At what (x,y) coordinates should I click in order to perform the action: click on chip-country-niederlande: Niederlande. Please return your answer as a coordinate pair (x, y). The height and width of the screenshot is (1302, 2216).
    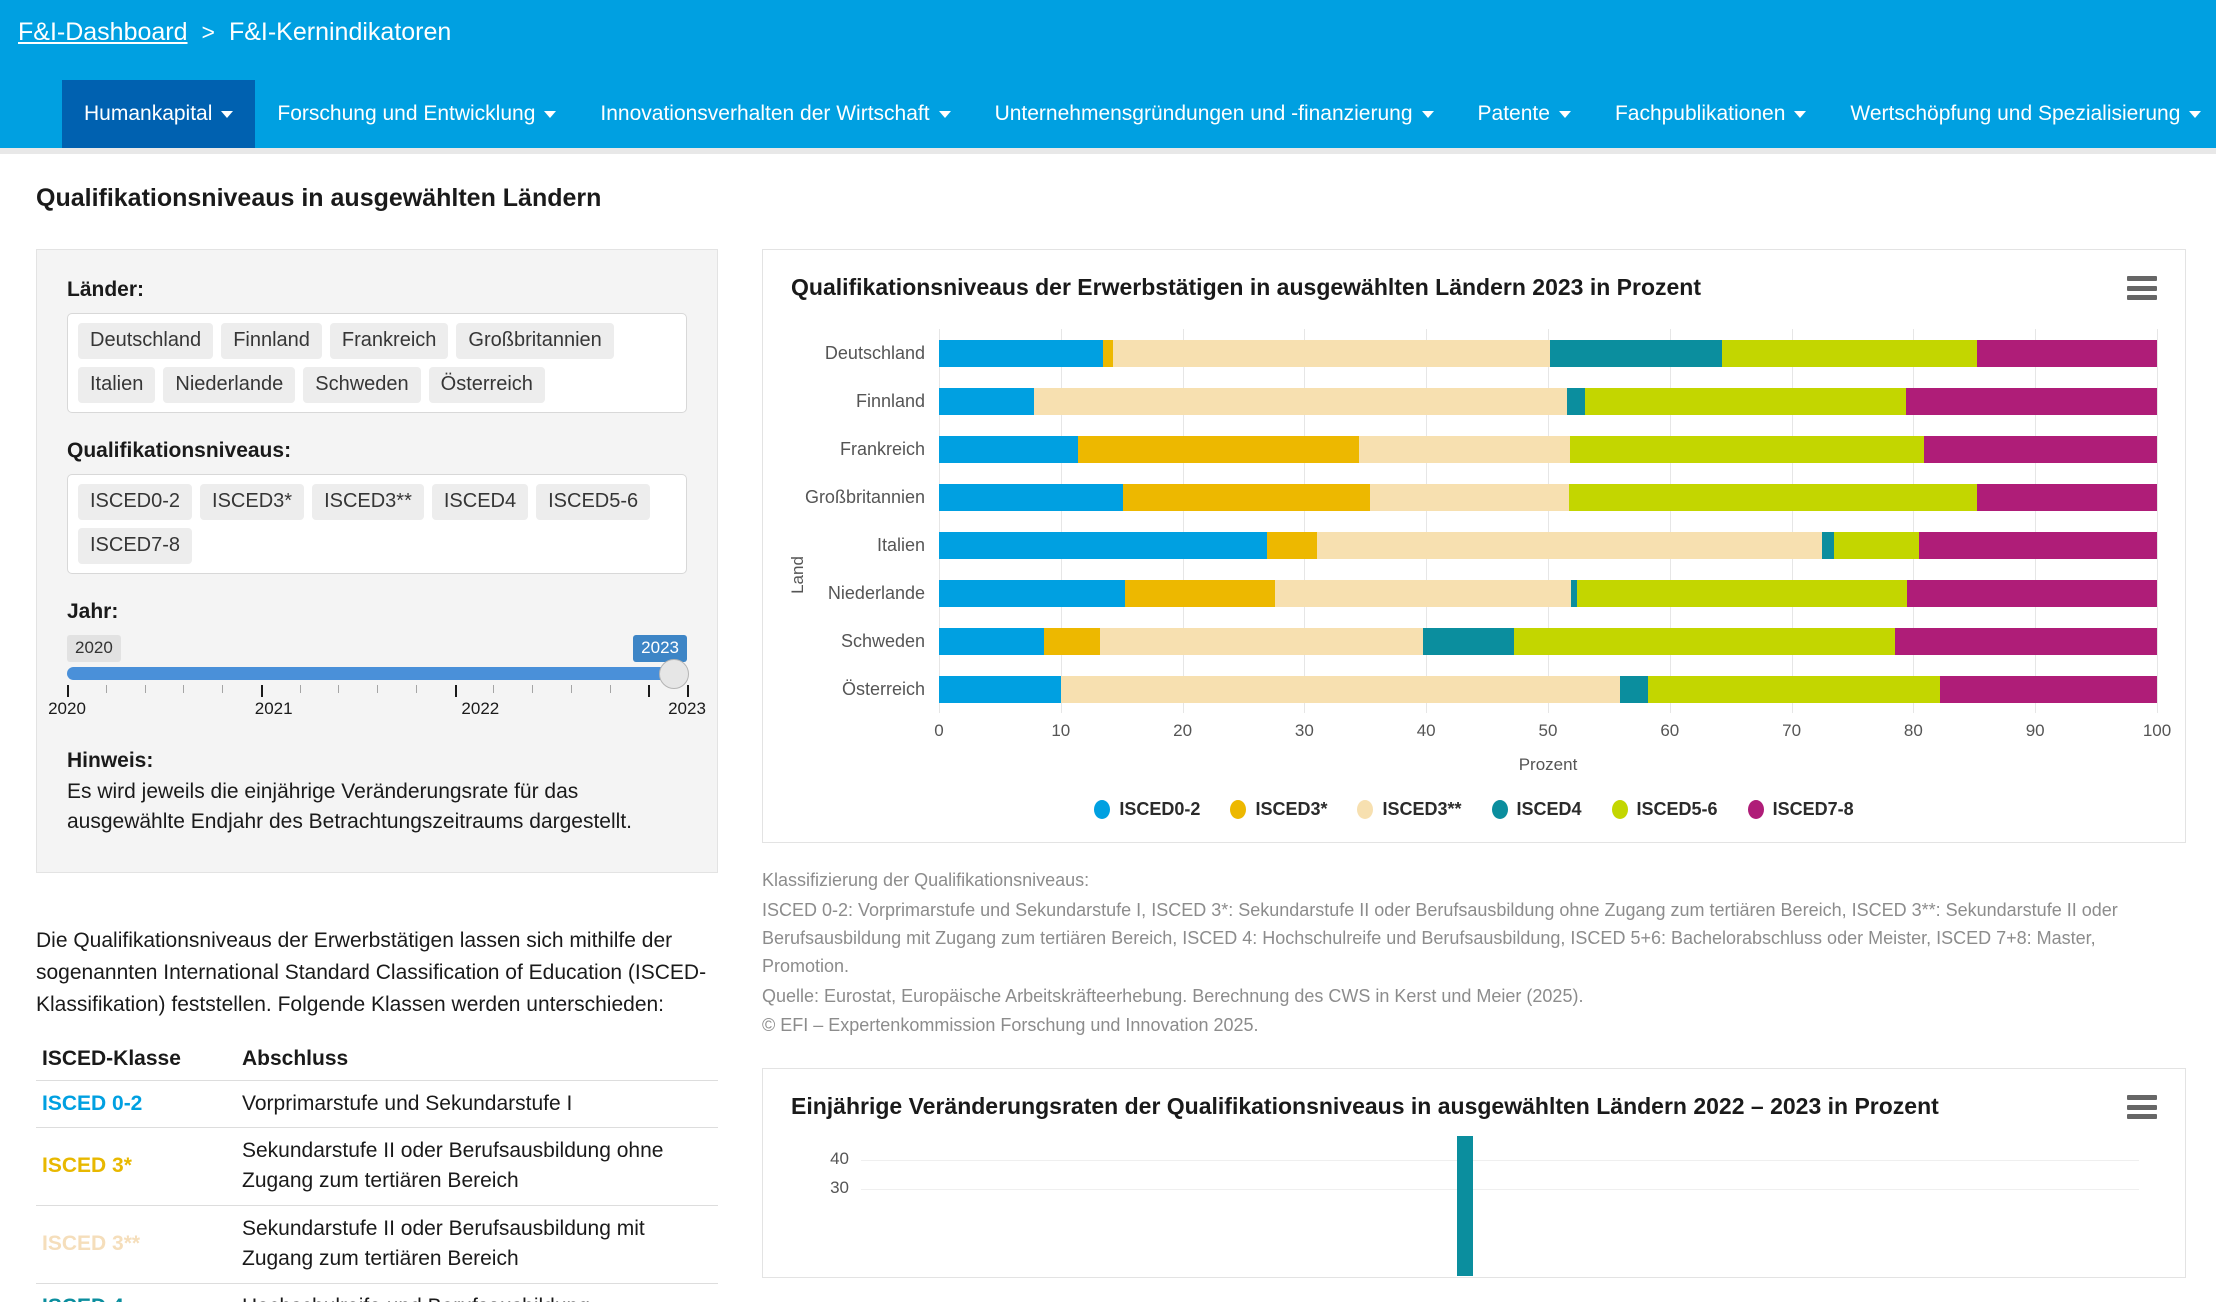
    Looking at the image, I should click on (229, 385).